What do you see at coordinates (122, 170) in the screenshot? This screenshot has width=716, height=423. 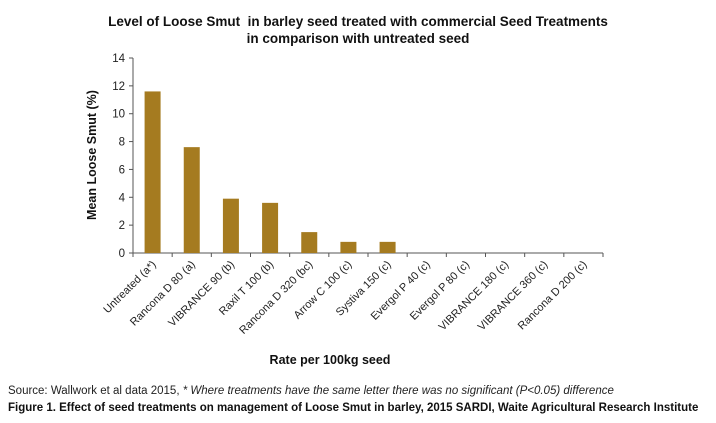 I see `y-tick-label: 6` at bounding box center [122, 170].